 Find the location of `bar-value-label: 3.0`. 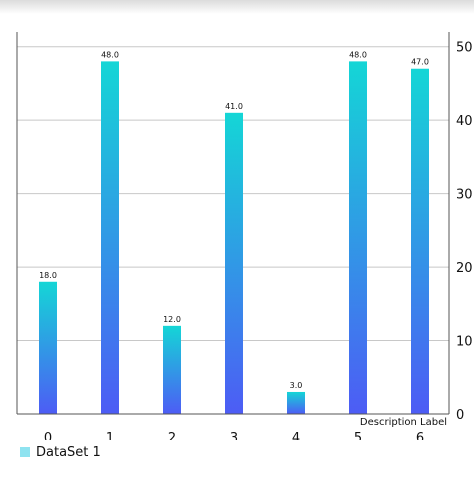

bar-value-label: 3.0 is located at coordinates (296, 385).